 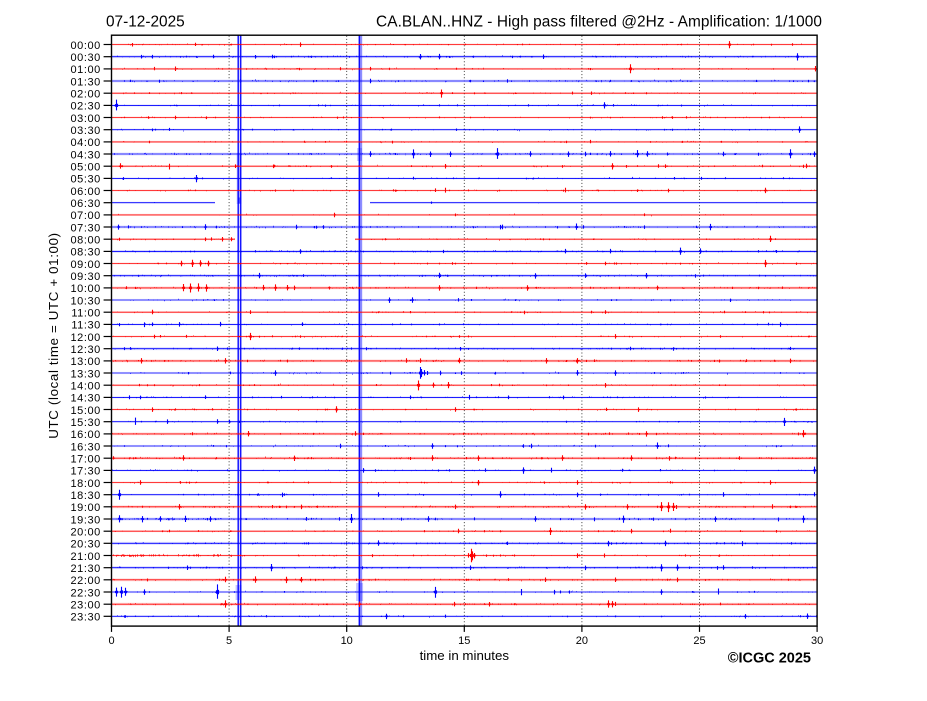 I want to click on svg-text: 19:00, so click(x=86, y=508).